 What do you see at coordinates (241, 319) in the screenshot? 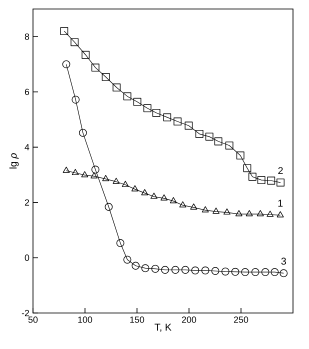
I see `x-tick-label: 250` at bounding box center [241, 319].